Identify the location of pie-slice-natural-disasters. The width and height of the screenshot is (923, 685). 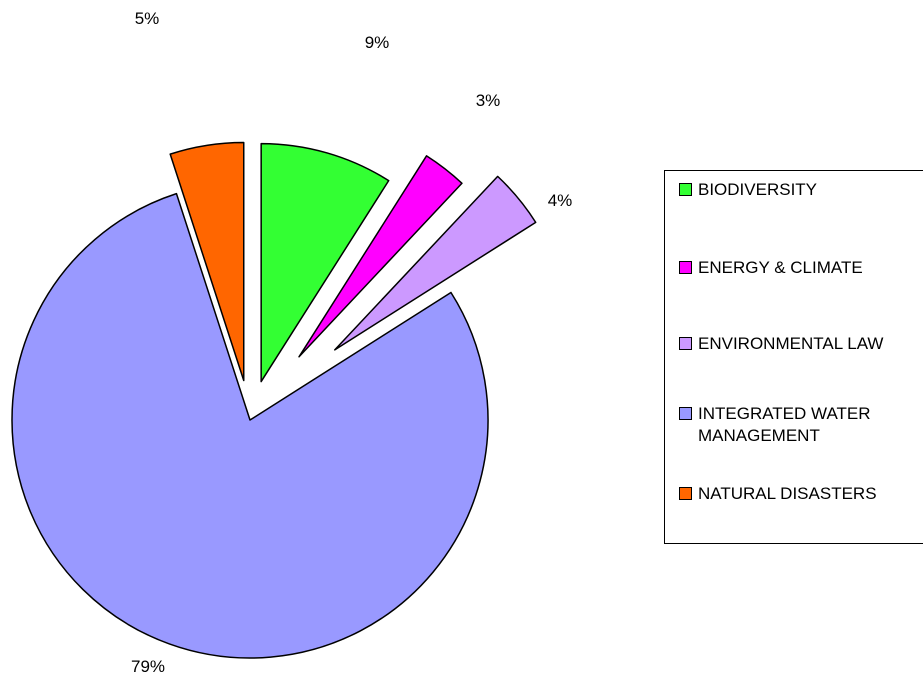
(207, 261).